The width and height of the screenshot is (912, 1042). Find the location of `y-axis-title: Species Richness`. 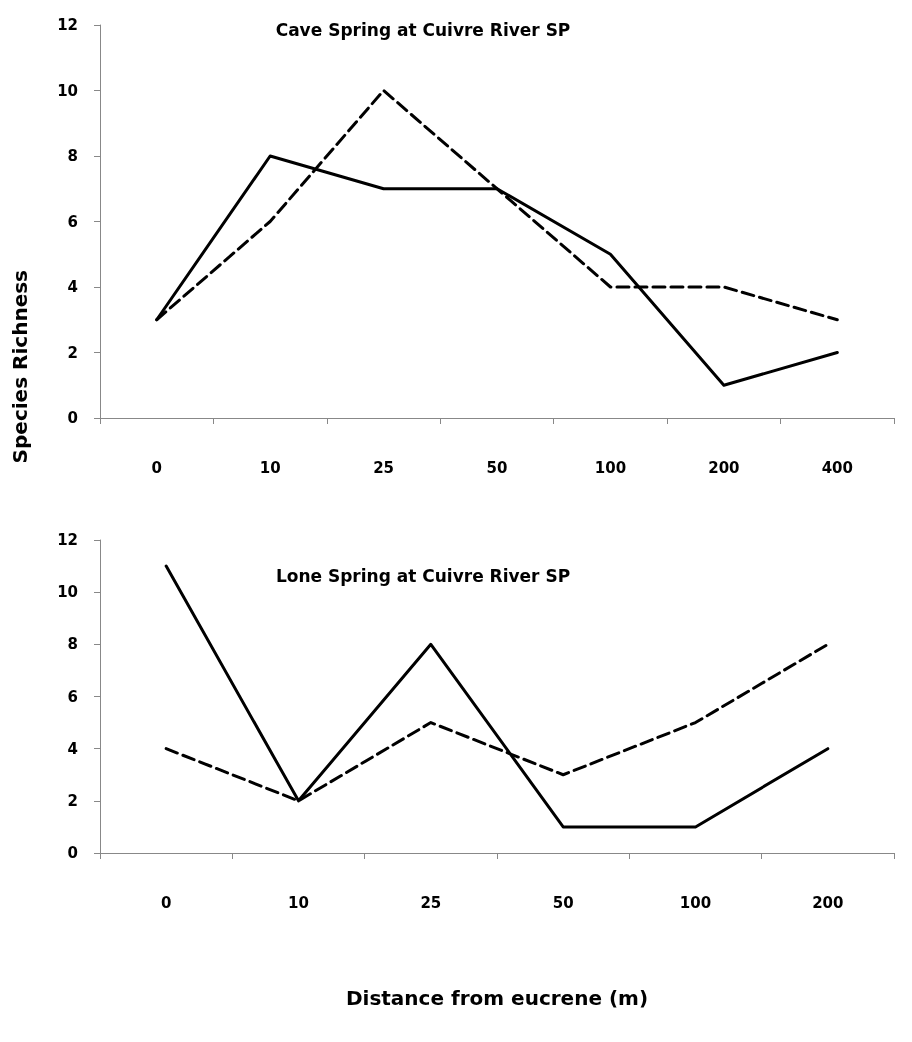

y-axis-title: Species Richness is located at coordinates (20, 367).